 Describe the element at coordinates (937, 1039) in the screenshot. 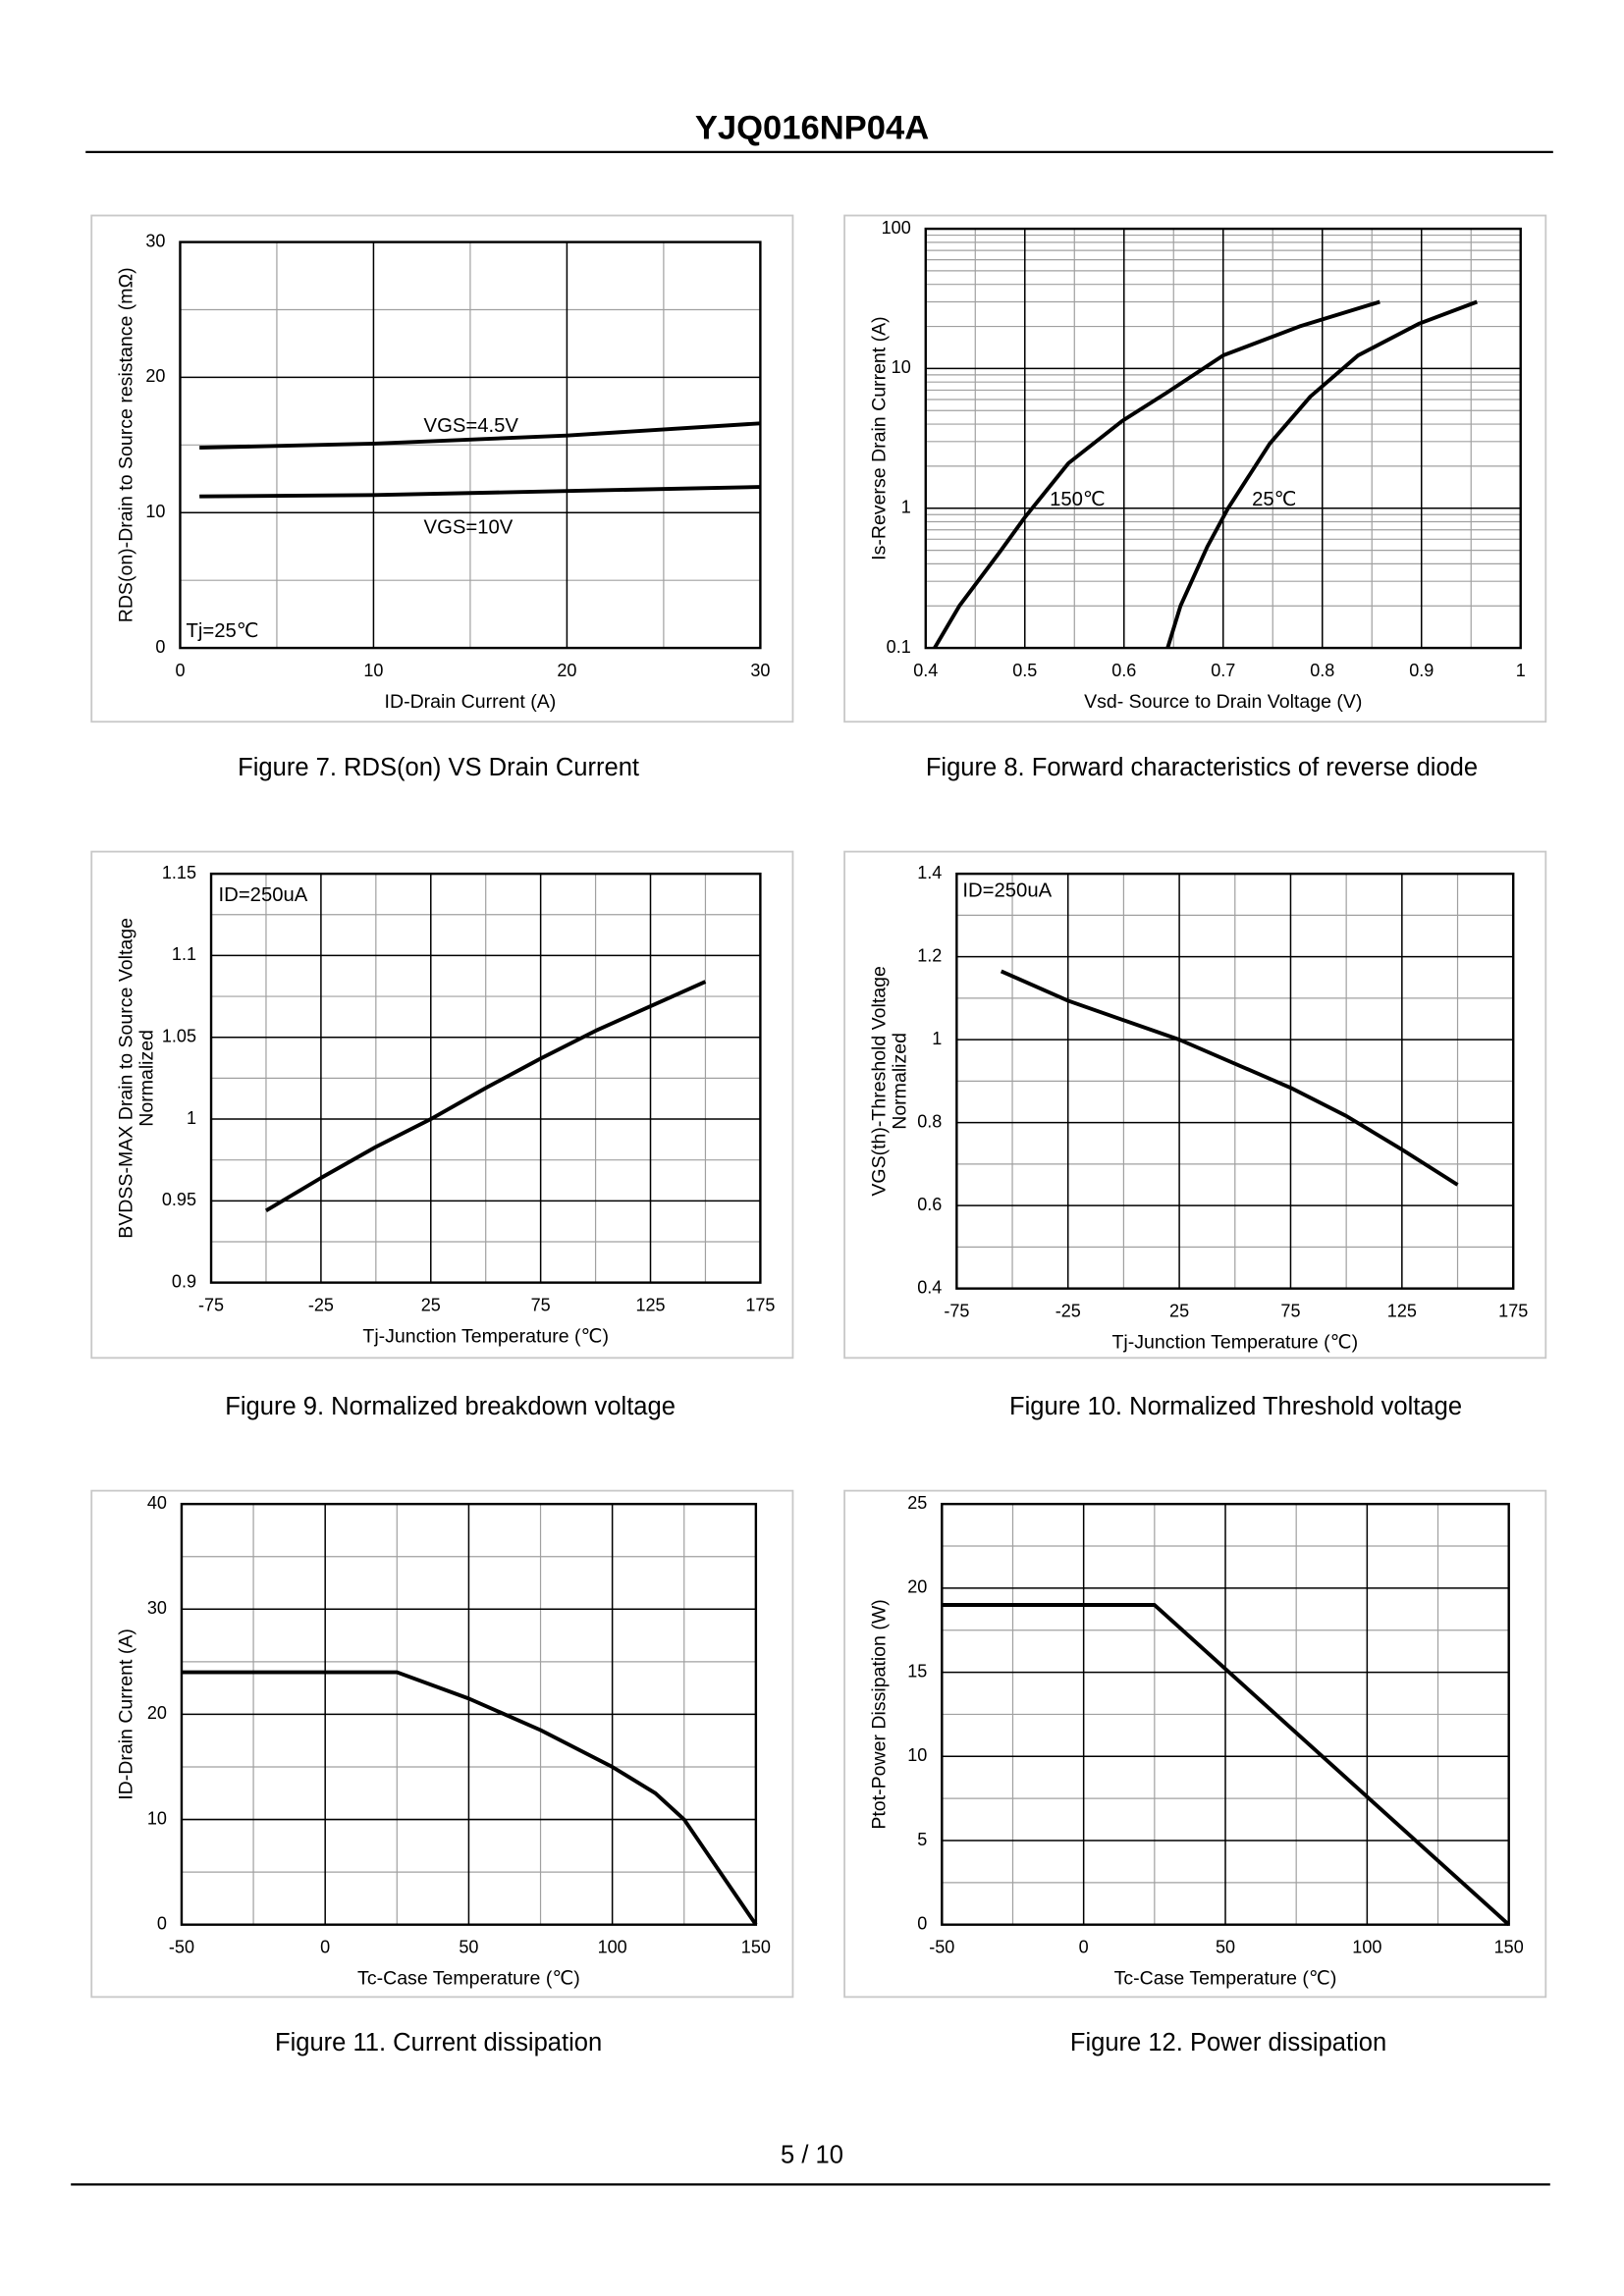

I see `y-tick-label: 1` at that location.